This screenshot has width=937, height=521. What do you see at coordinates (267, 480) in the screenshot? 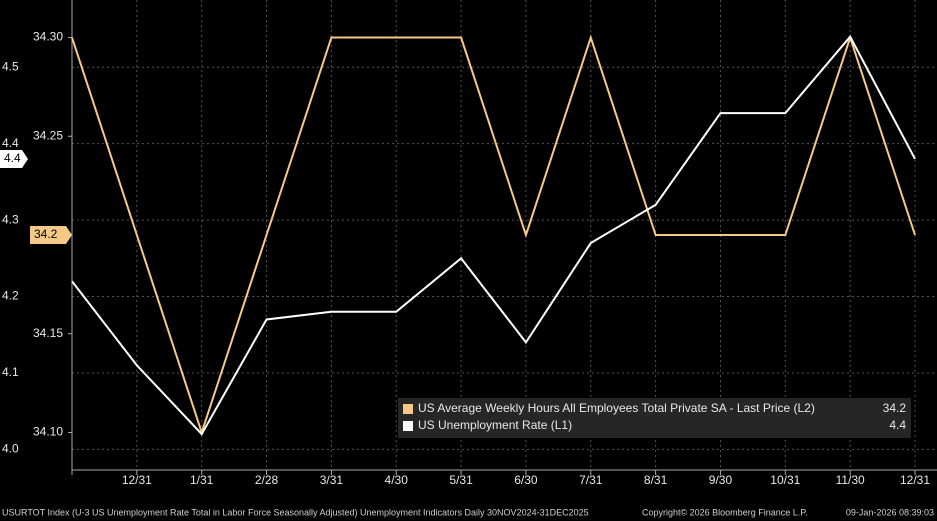
I see `x-tick-label: 2/28` at bounding box center [267, 480].